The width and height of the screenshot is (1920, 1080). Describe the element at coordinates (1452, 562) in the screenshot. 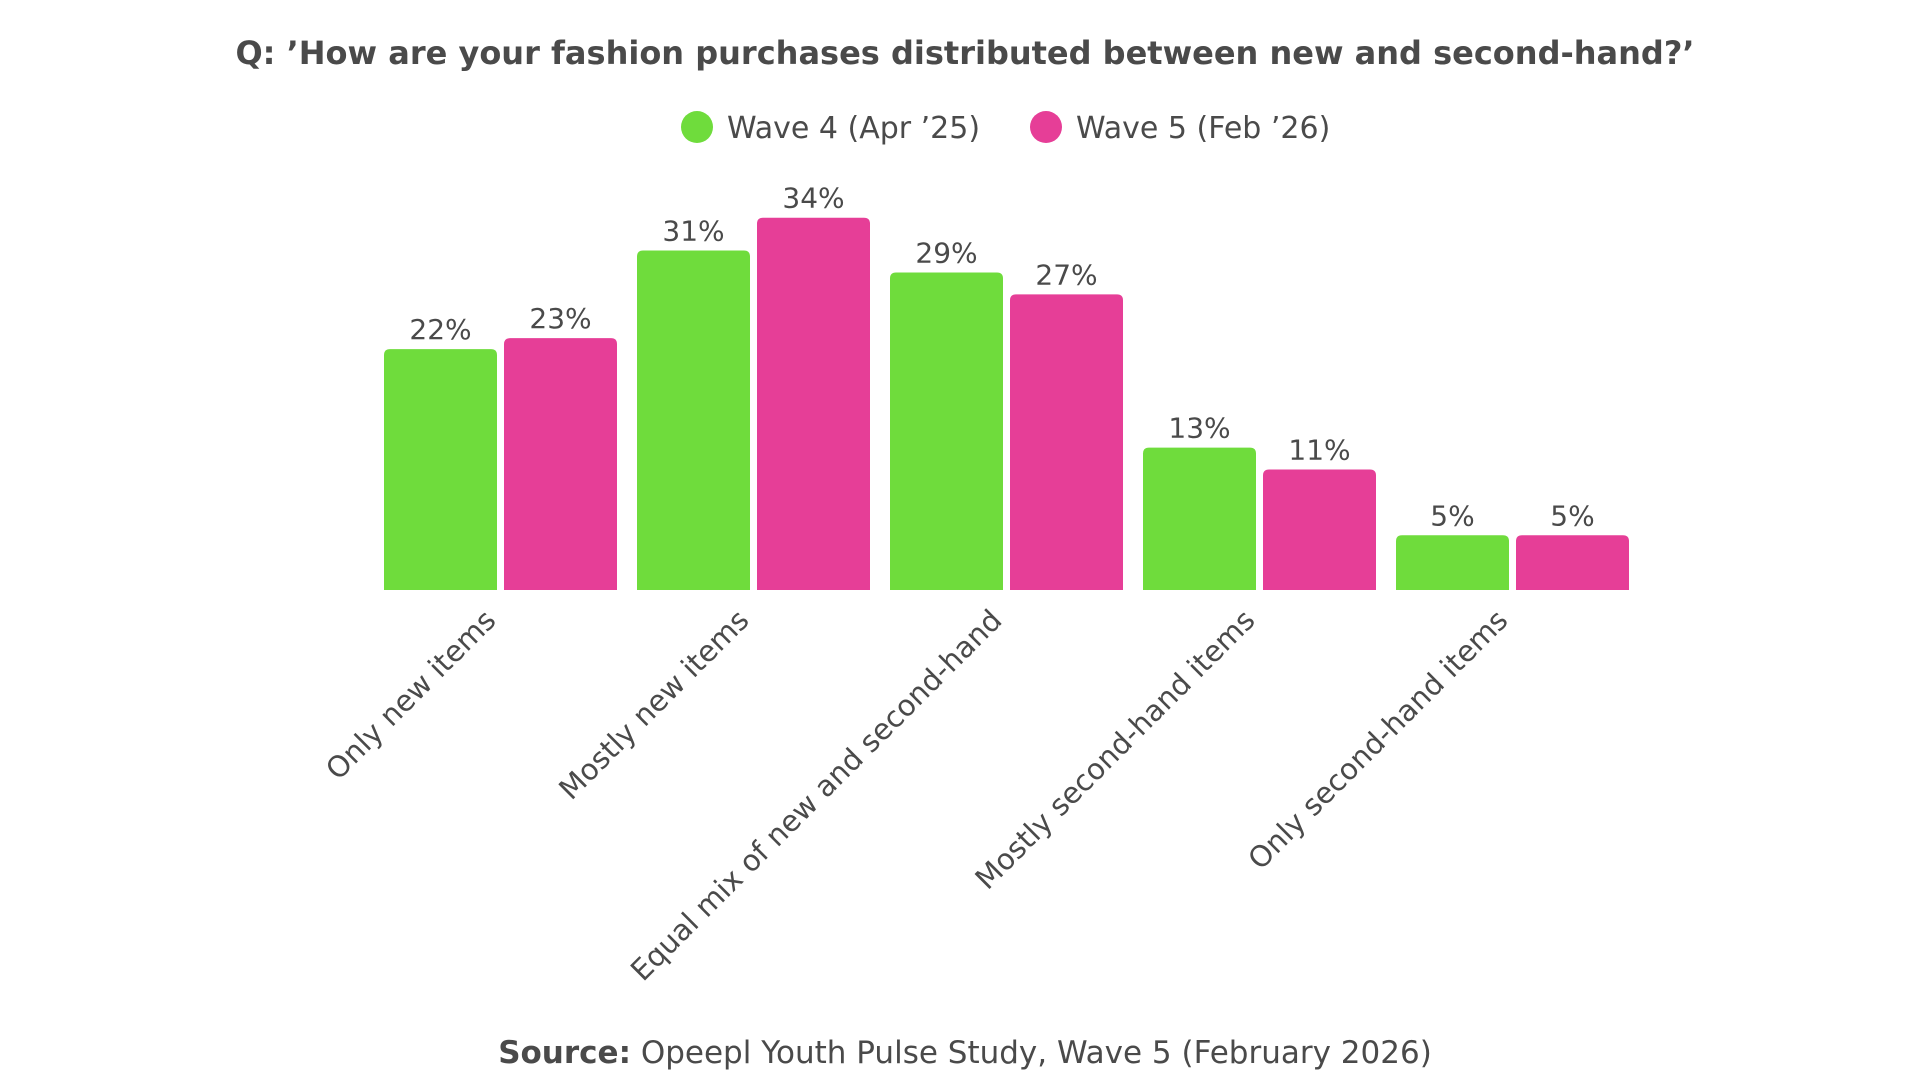

I see `bar-wave-4-only-second-hand-items` at that location.